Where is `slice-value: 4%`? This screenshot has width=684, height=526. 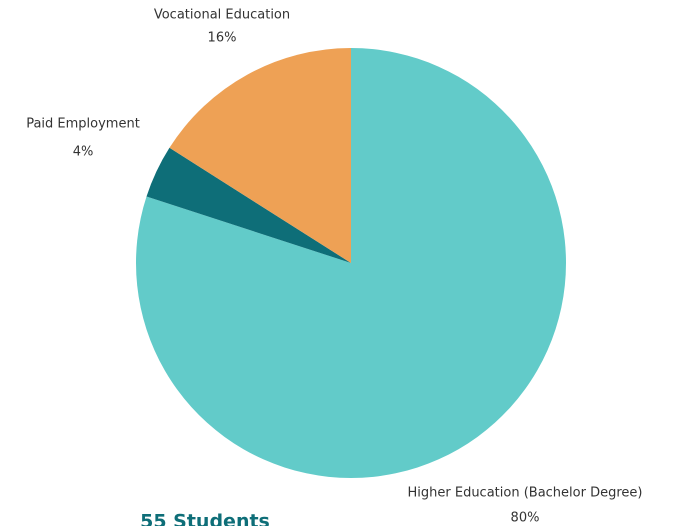 slice-value: 4% is located at coordinates (83, 152).